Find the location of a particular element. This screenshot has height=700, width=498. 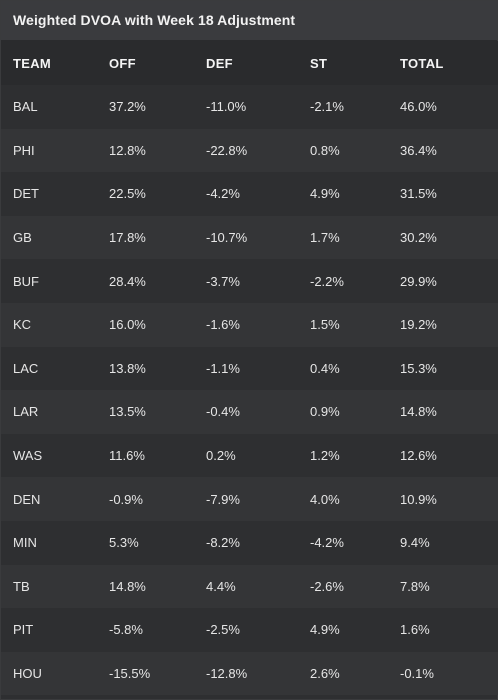

table-row: DEN -0.9% -7.9% 4.0% 10.9% is located at coordinates (249, 499).